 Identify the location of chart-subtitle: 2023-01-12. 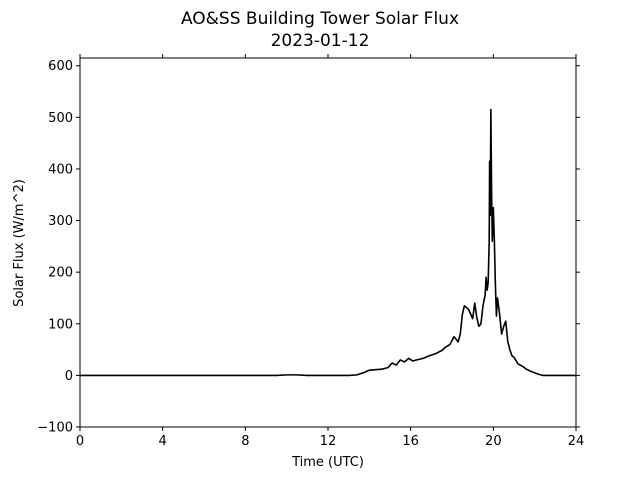
(320, 41).